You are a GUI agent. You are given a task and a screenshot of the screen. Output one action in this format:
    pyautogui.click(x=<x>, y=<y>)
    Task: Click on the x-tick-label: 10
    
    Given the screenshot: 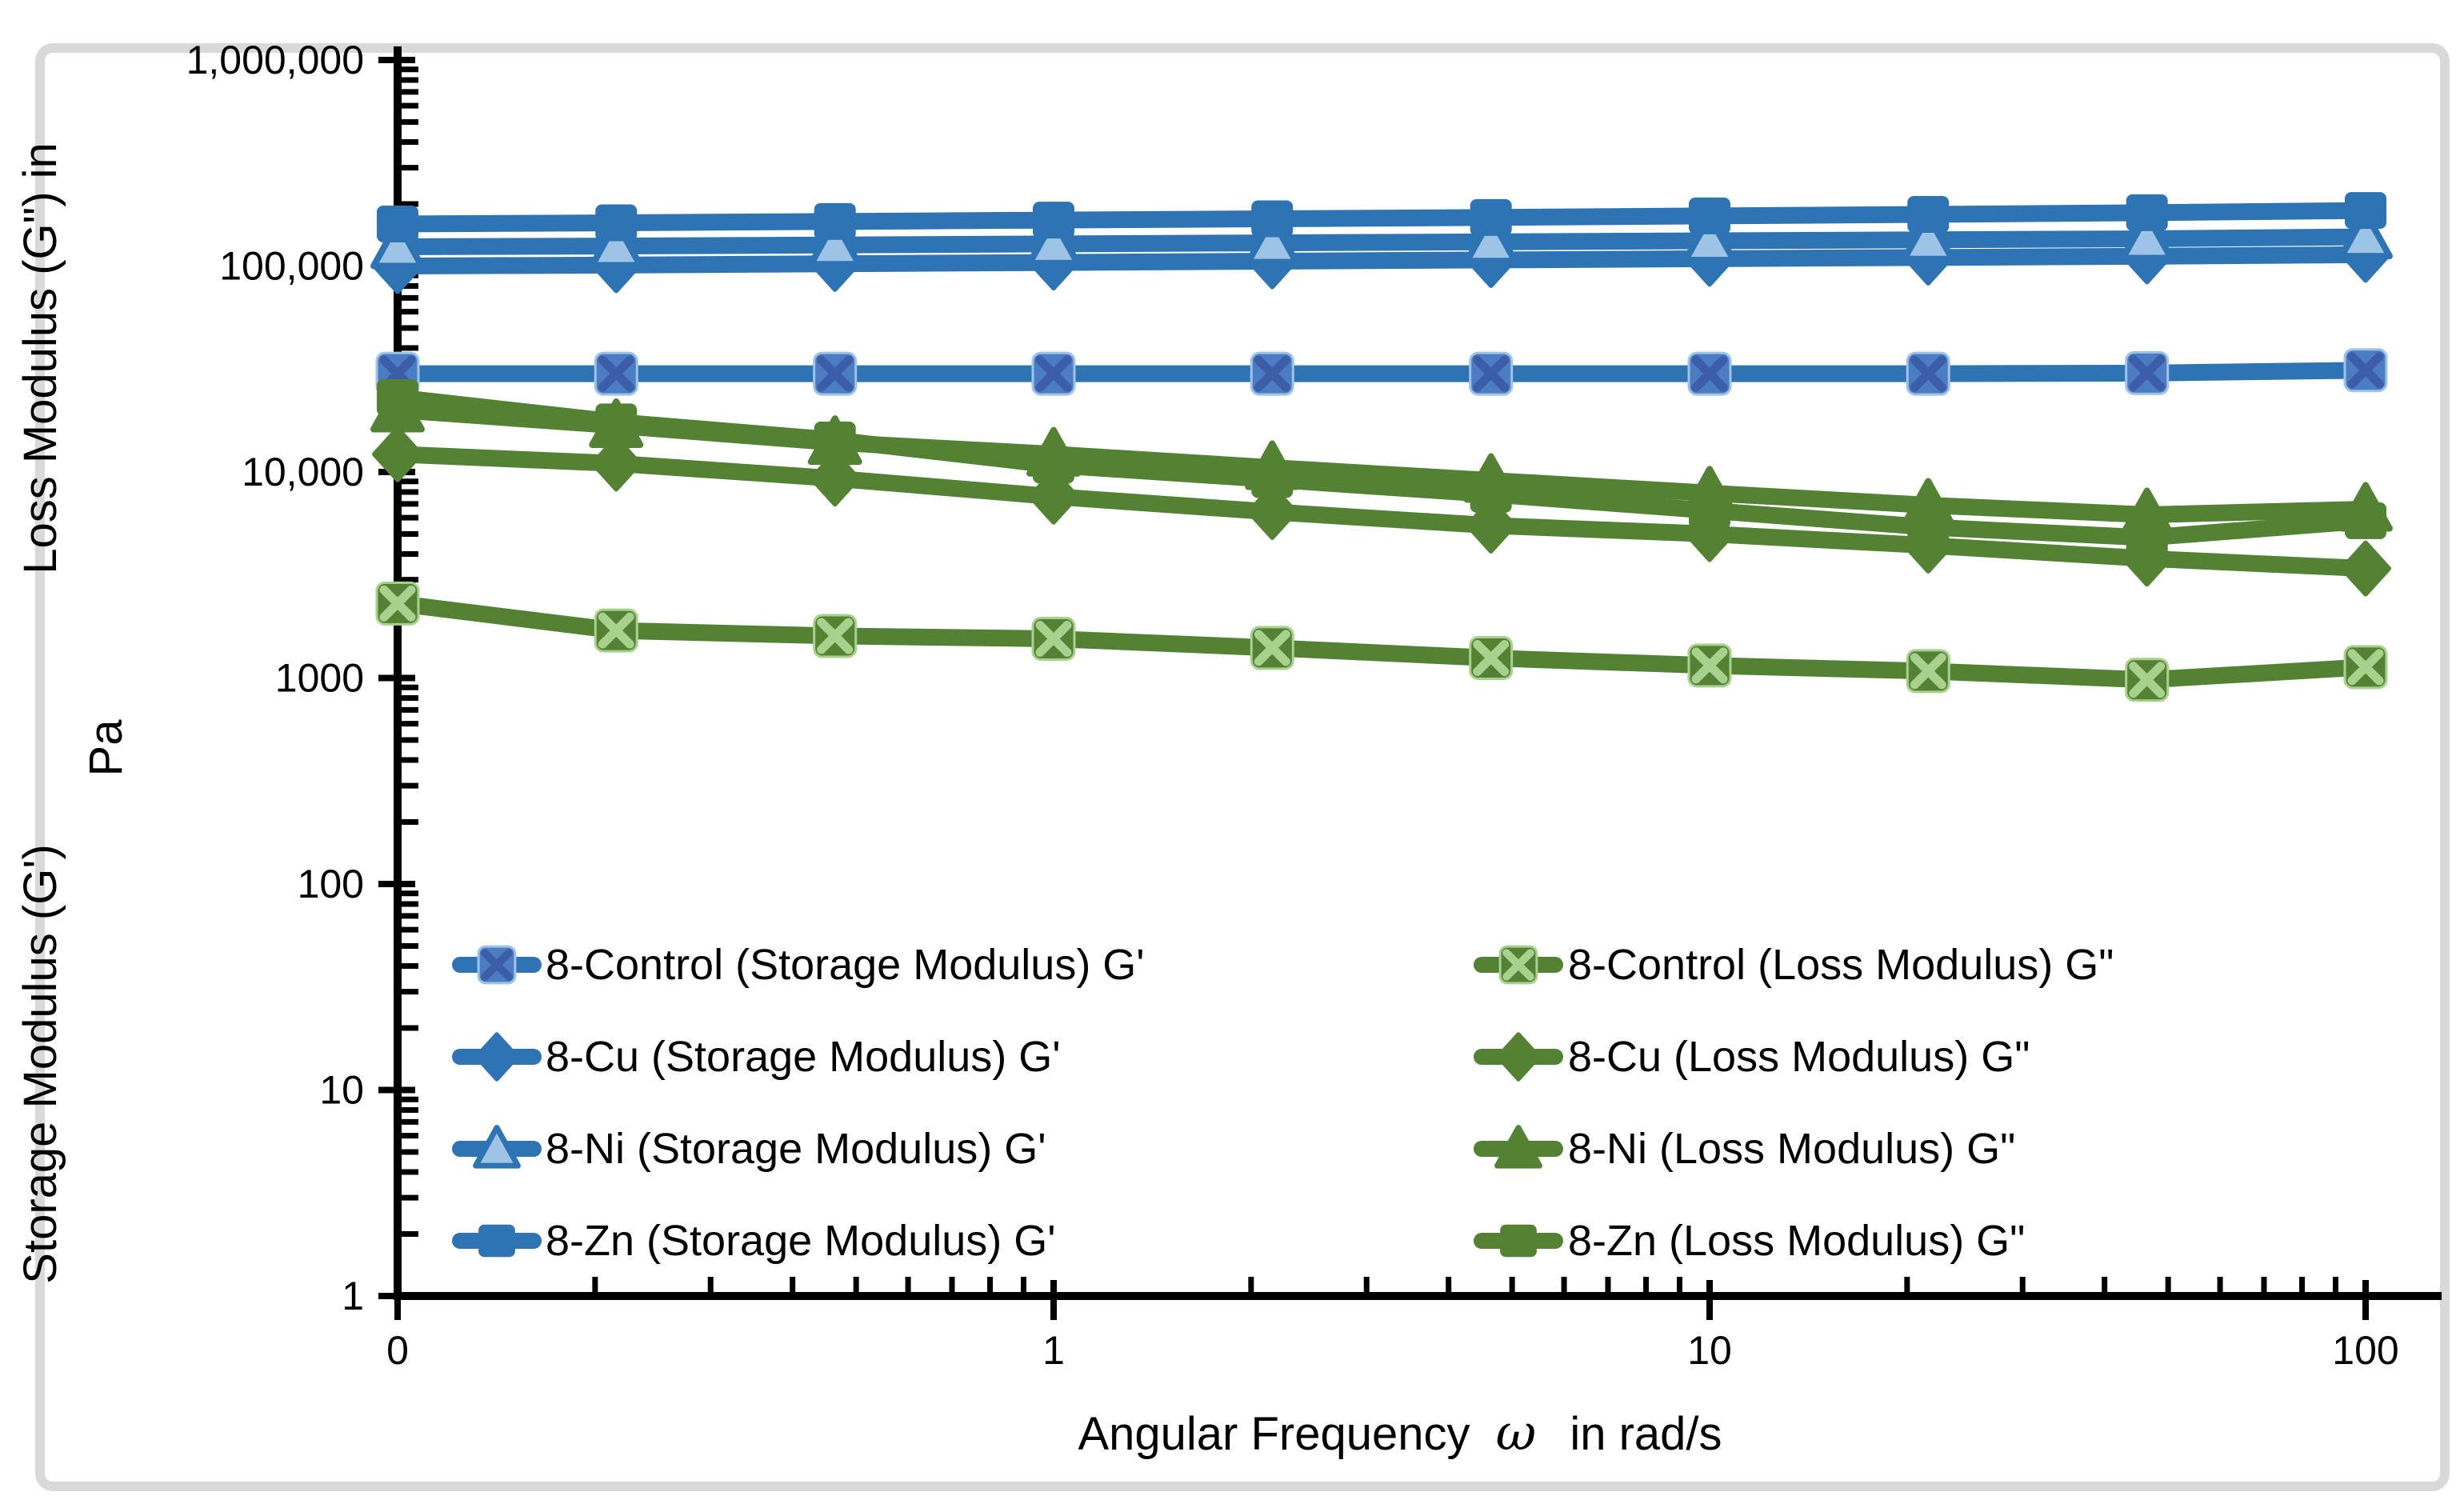 What is the action you would take?
    pyautogui.click(x=1709, y=1350)
    